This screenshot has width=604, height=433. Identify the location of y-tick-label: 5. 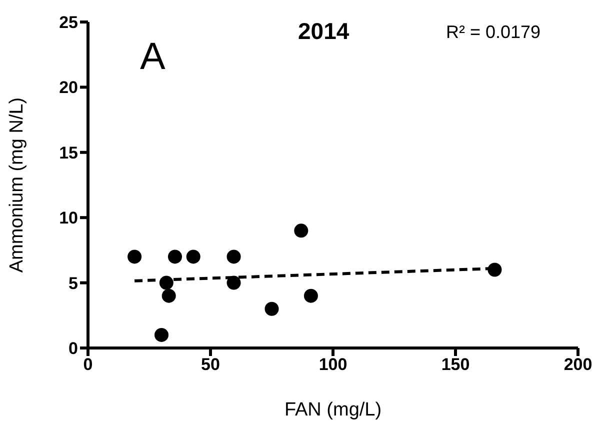
(73, 283).